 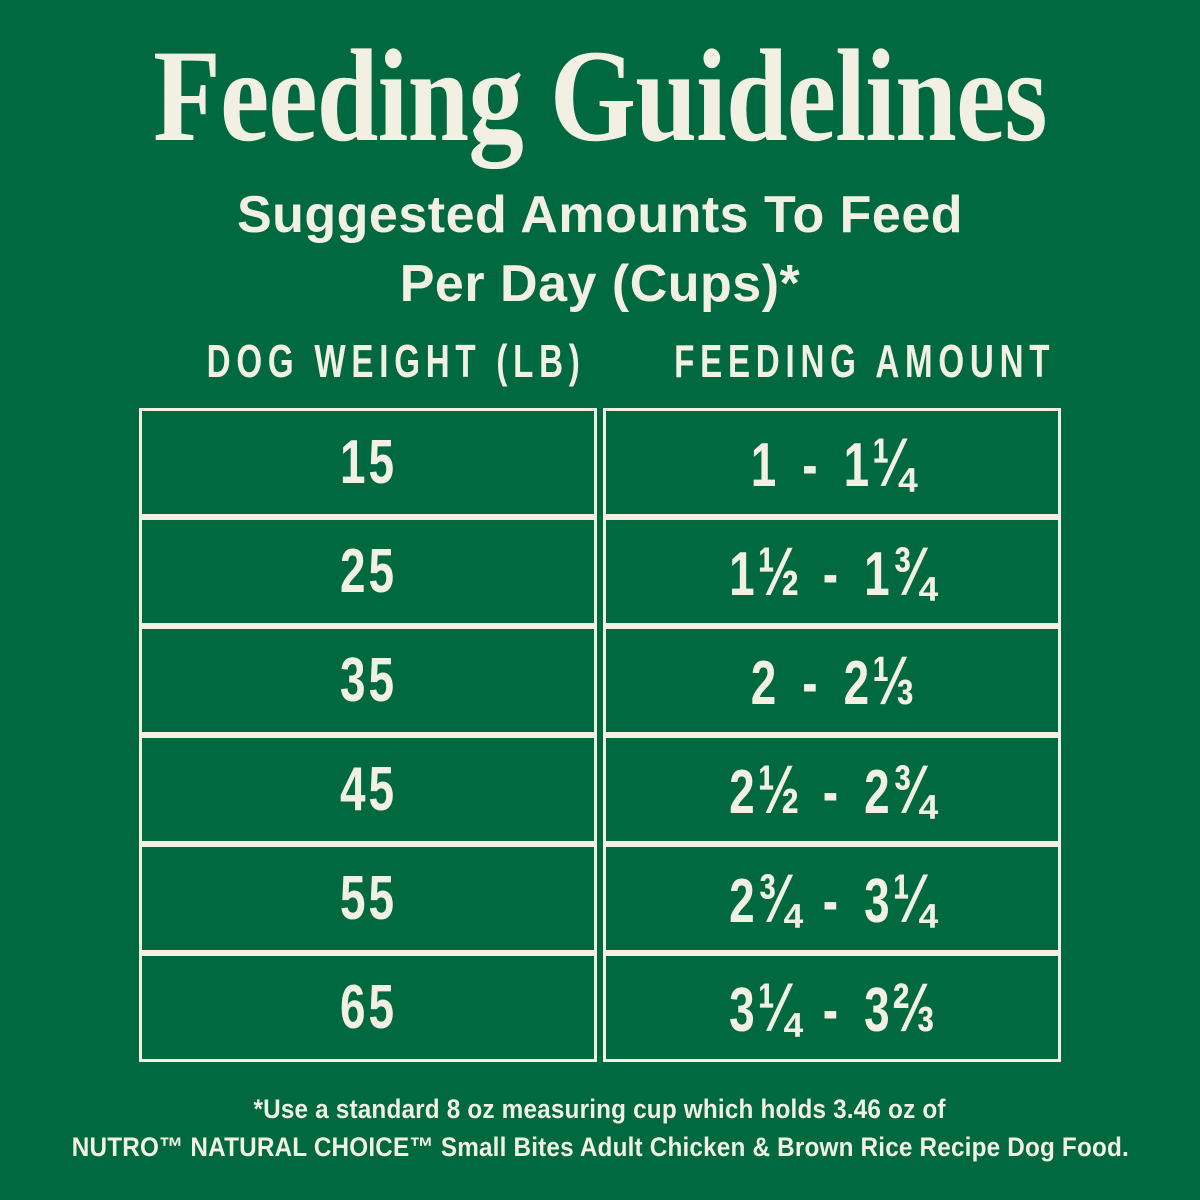 I want to click on feeding-amount-cell: 2¾ - 3¼, so click(x=832, y=898).